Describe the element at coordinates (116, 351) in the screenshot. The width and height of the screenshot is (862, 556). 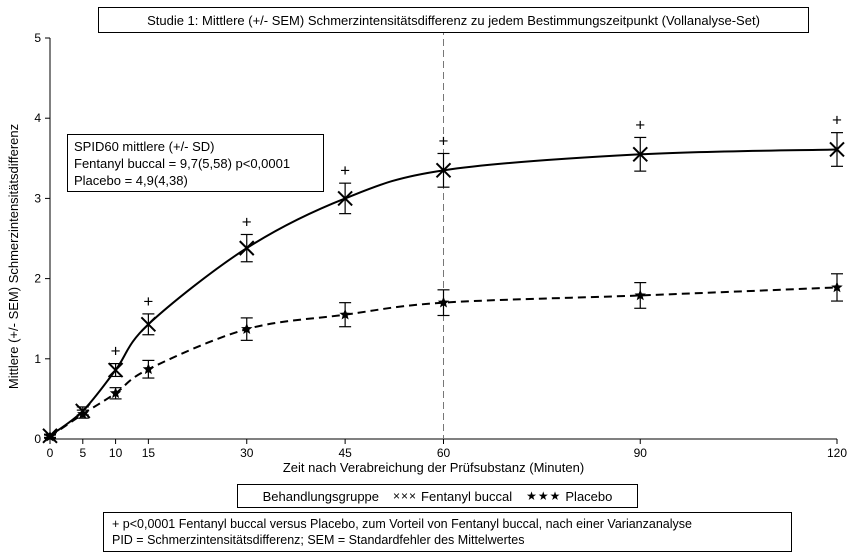
I see `significance-mark-10: +` at that location.